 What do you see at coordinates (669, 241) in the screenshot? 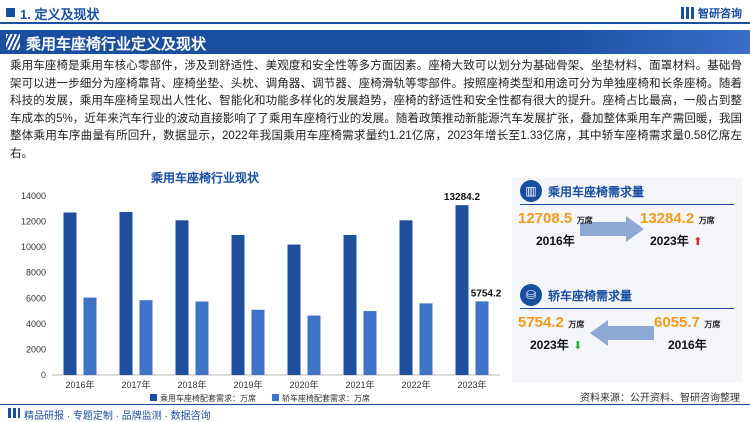
I see `to-year: 2023年` at bounding box center [669, 241].